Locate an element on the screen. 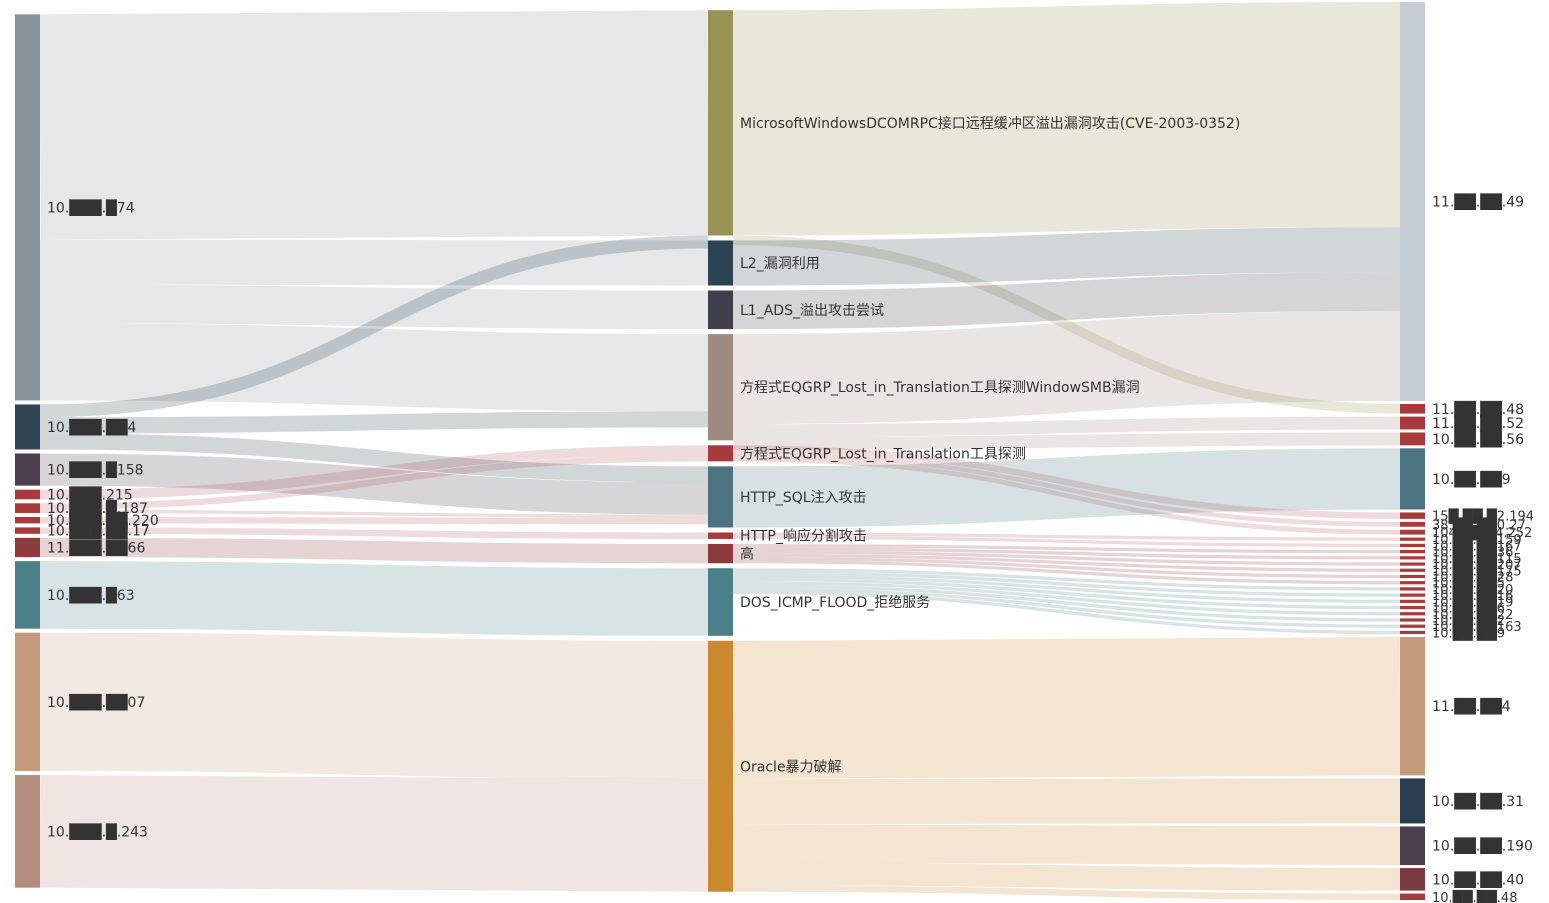 This screenshot has height=903, width=1549. sankey-node-d13 is located at coordinates (1412, 570).